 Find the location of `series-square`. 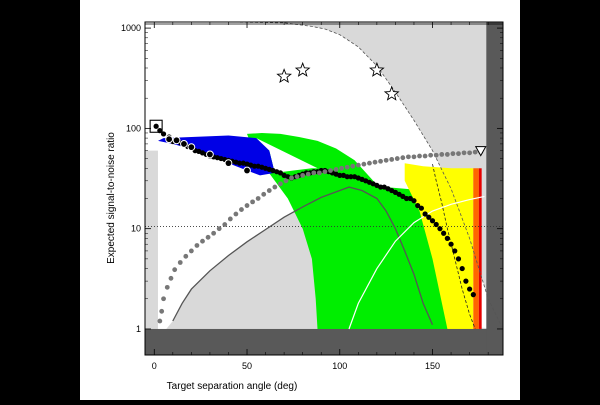

series-square is located at coordinates (156, 126).